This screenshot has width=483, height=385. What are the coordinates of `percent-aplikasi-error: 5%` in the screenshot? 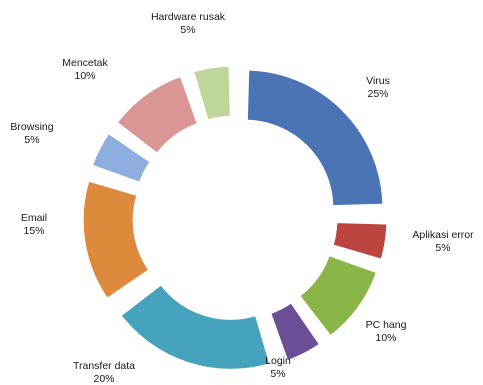 It's located at (442, 248).